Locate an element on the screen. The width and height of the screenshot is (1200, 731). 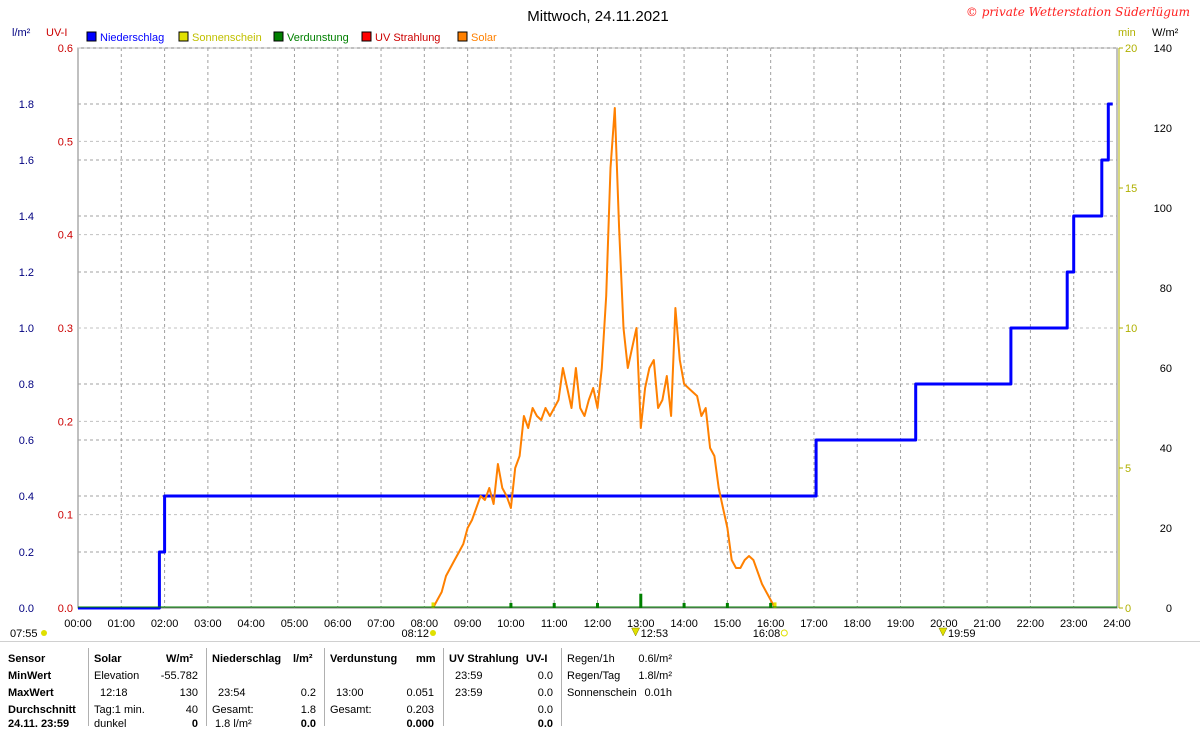
sunset-label: 16:08 is located at coordinates (767, 634).